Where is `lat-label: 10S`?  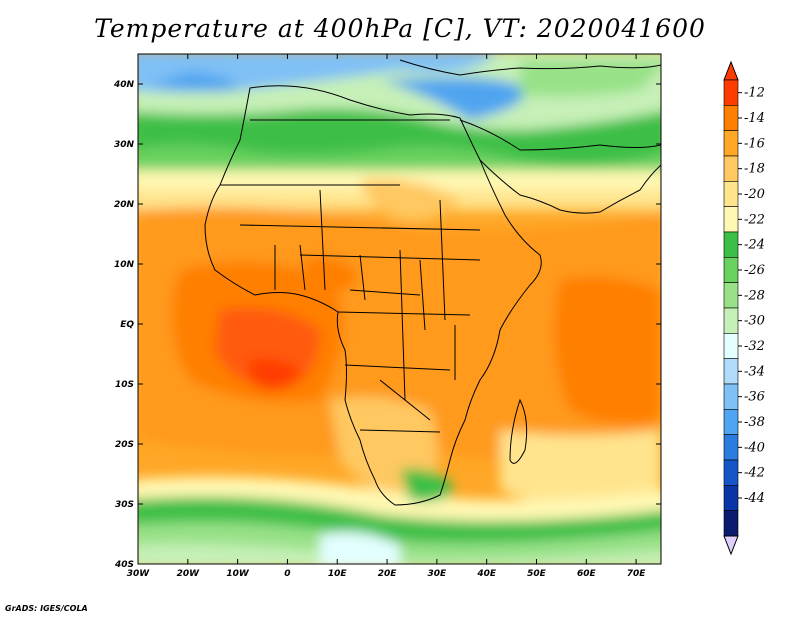
lat-label: 10S is located at coordinates (124, 385).